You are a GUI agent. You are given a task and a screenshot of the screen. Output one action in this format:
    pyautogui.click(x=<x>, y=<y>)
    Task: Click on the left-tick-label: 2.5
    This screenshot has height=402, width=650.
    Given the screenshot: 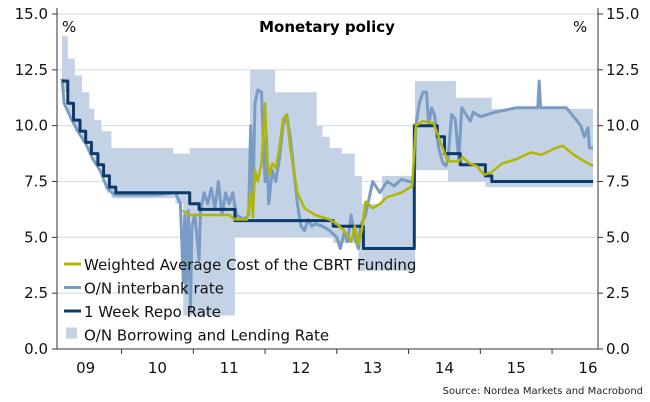 What is the action you would take?
    pyautogui.click(x=36, y=293)
    